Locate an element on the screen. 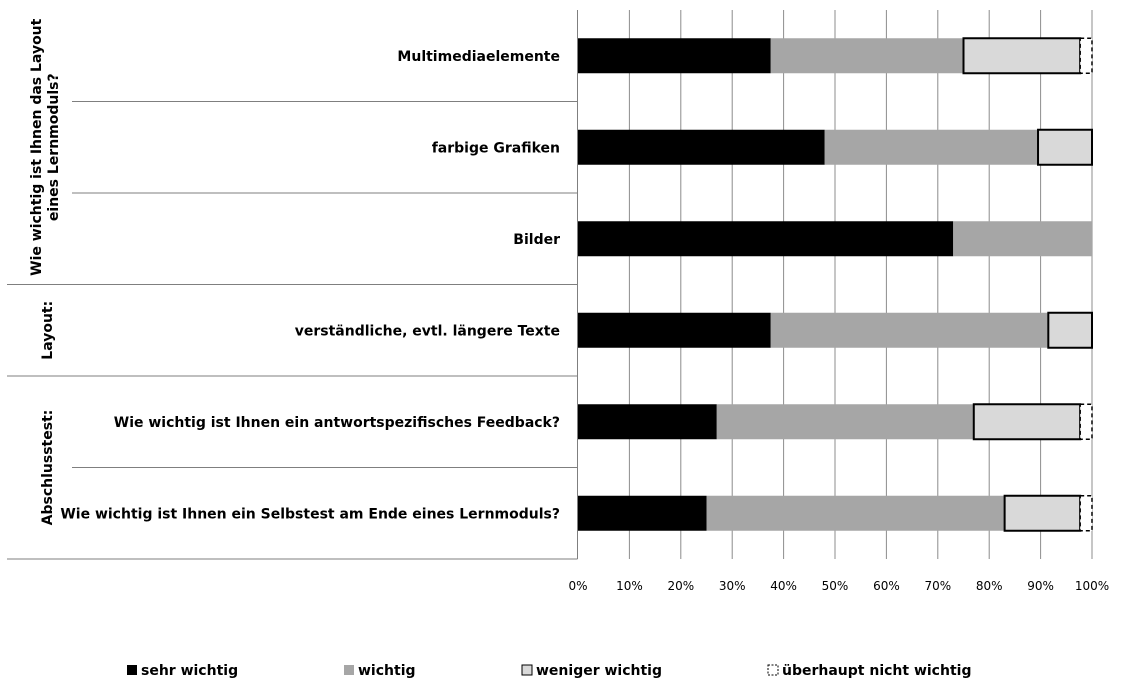 Image resolution: width=1122 pixels, height=686 pixels. x-tick-label: 40% is located at coordinates (783, 586).